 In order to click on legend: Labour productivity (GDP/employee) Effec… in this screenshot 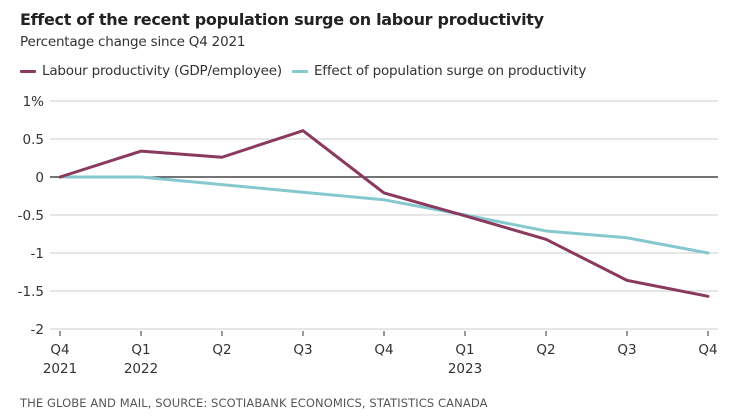, I will do `click(308, 71)`.